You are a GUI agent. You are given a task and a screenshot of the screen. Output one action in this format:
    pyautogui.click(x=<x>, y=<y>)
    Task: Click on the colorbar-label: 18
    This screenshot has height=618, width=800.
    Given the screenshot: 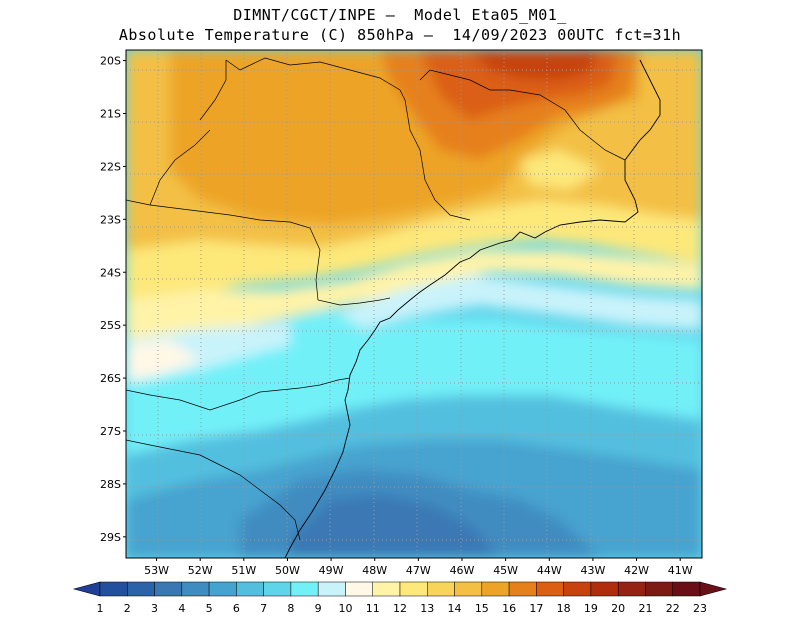 What is the action you would take?
    pyautogui.click(x=564, y=608)
    